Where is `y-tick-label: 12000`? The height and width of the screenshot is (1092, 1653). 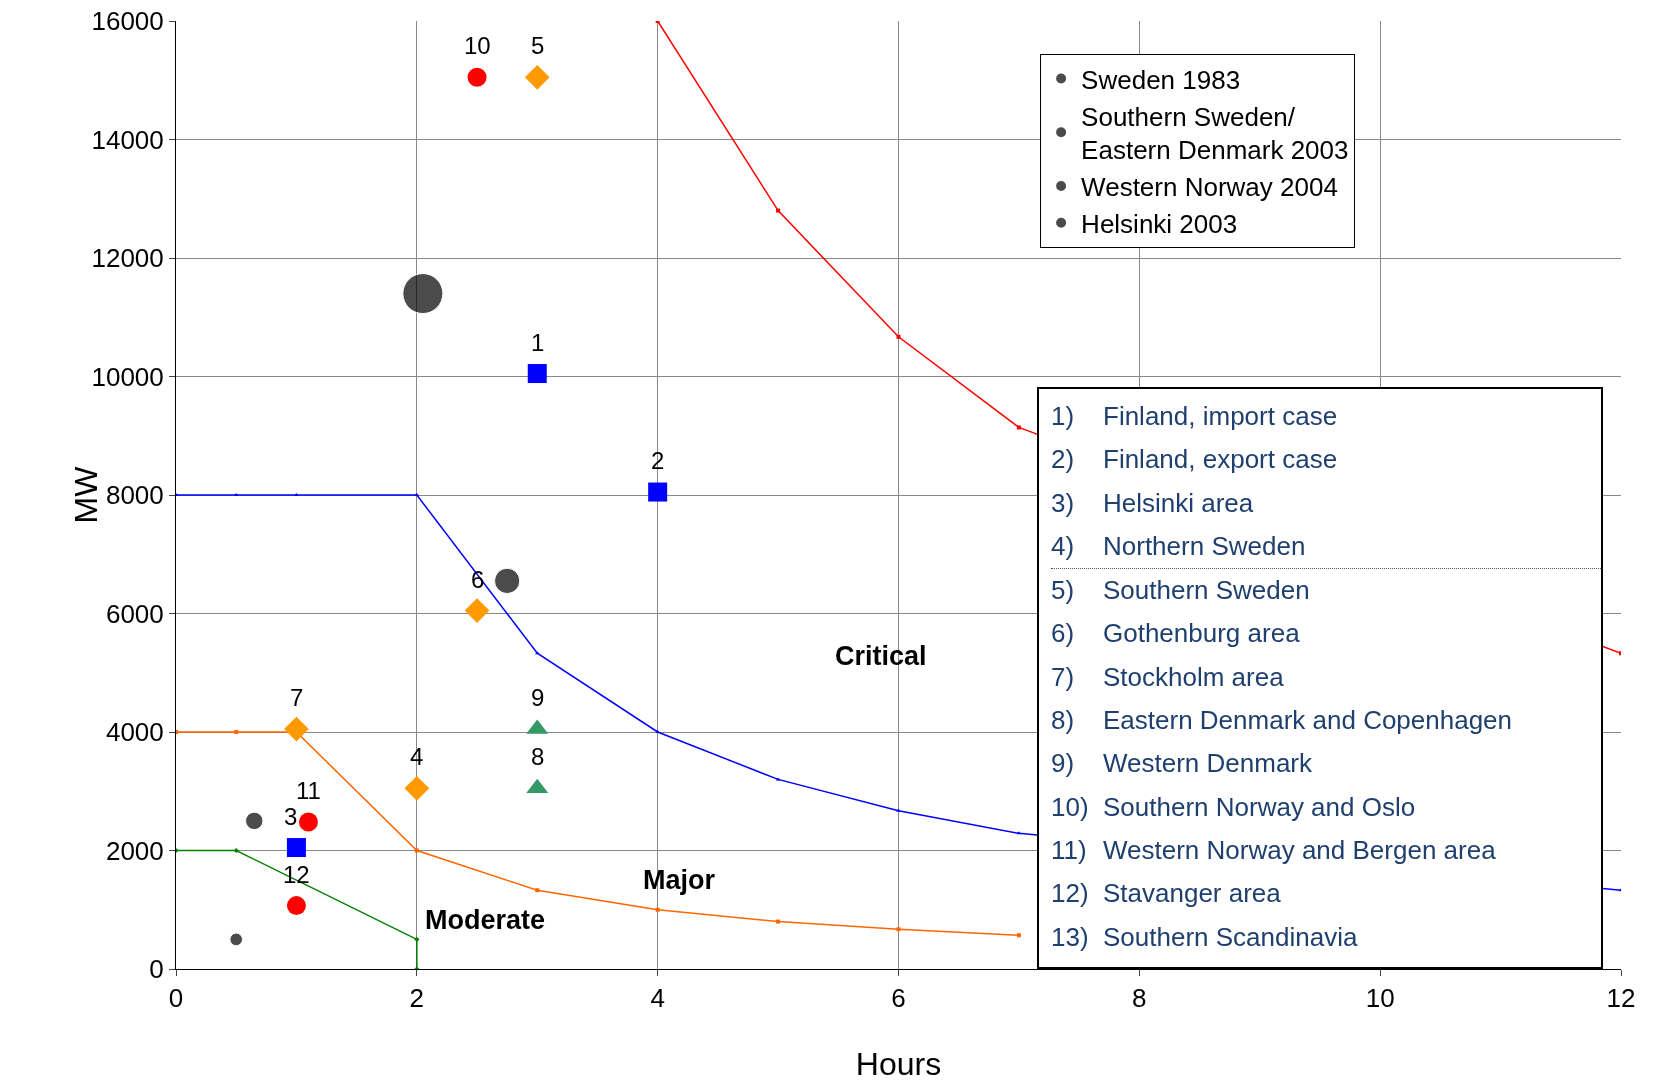
y-tick-label: 12000 is located at coordinates (127, 258).